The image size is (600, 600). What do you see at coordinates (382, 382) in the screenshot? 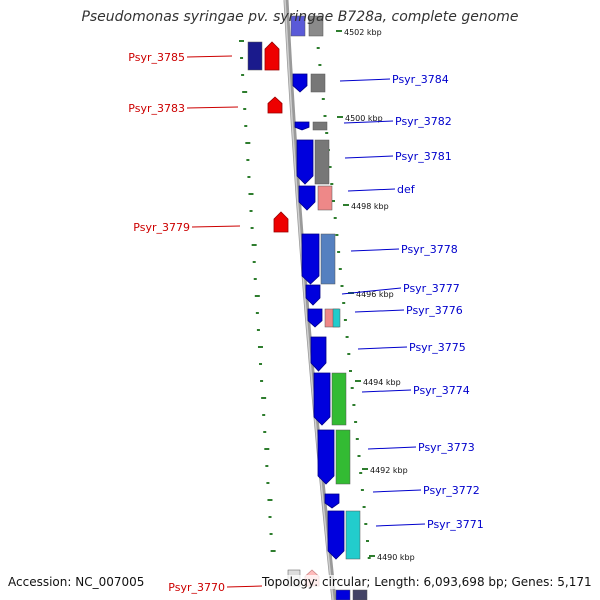
I see `scale-label: 4494 kbp` at bounding box center [382, 382].